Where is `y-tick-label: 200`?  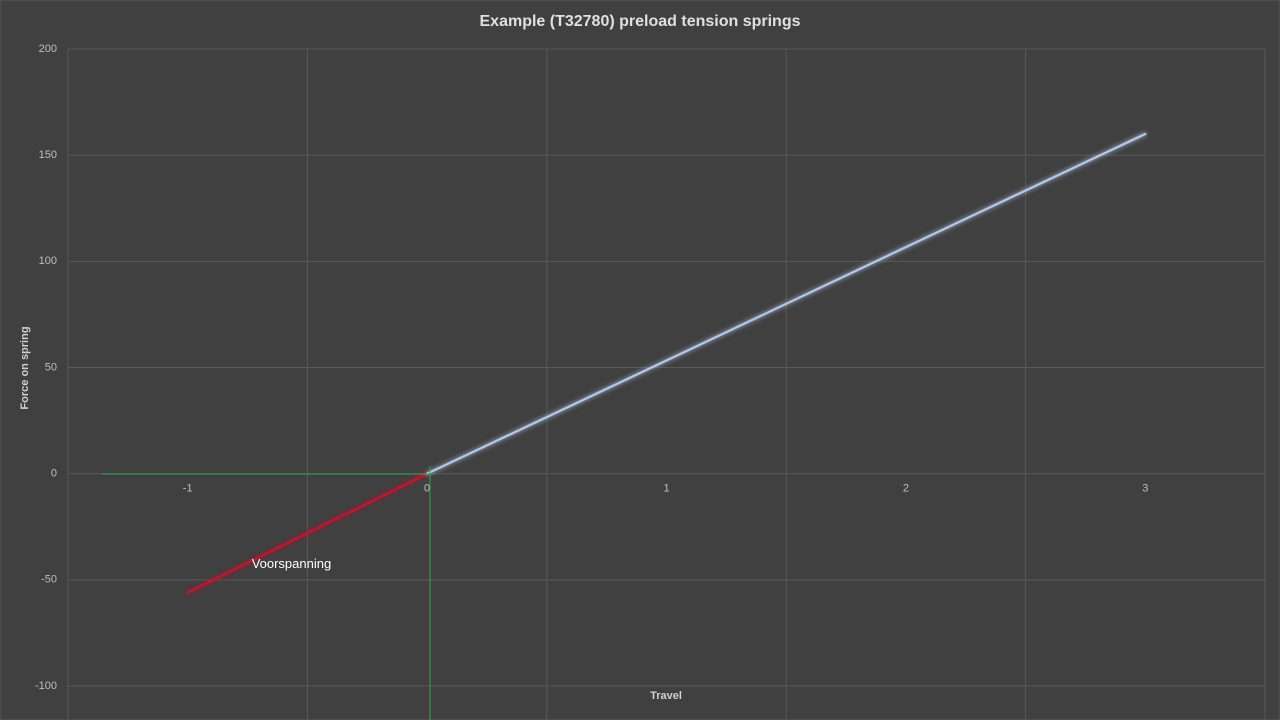 y-tick-label: 200 is located at coordinates (48, 49).